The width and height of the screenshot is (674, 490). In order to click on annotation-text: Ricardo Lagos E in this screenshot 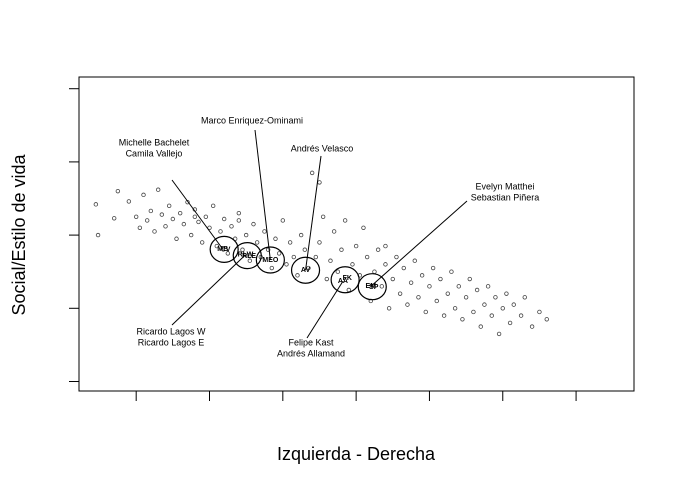, I will do `click(171, 342)`.